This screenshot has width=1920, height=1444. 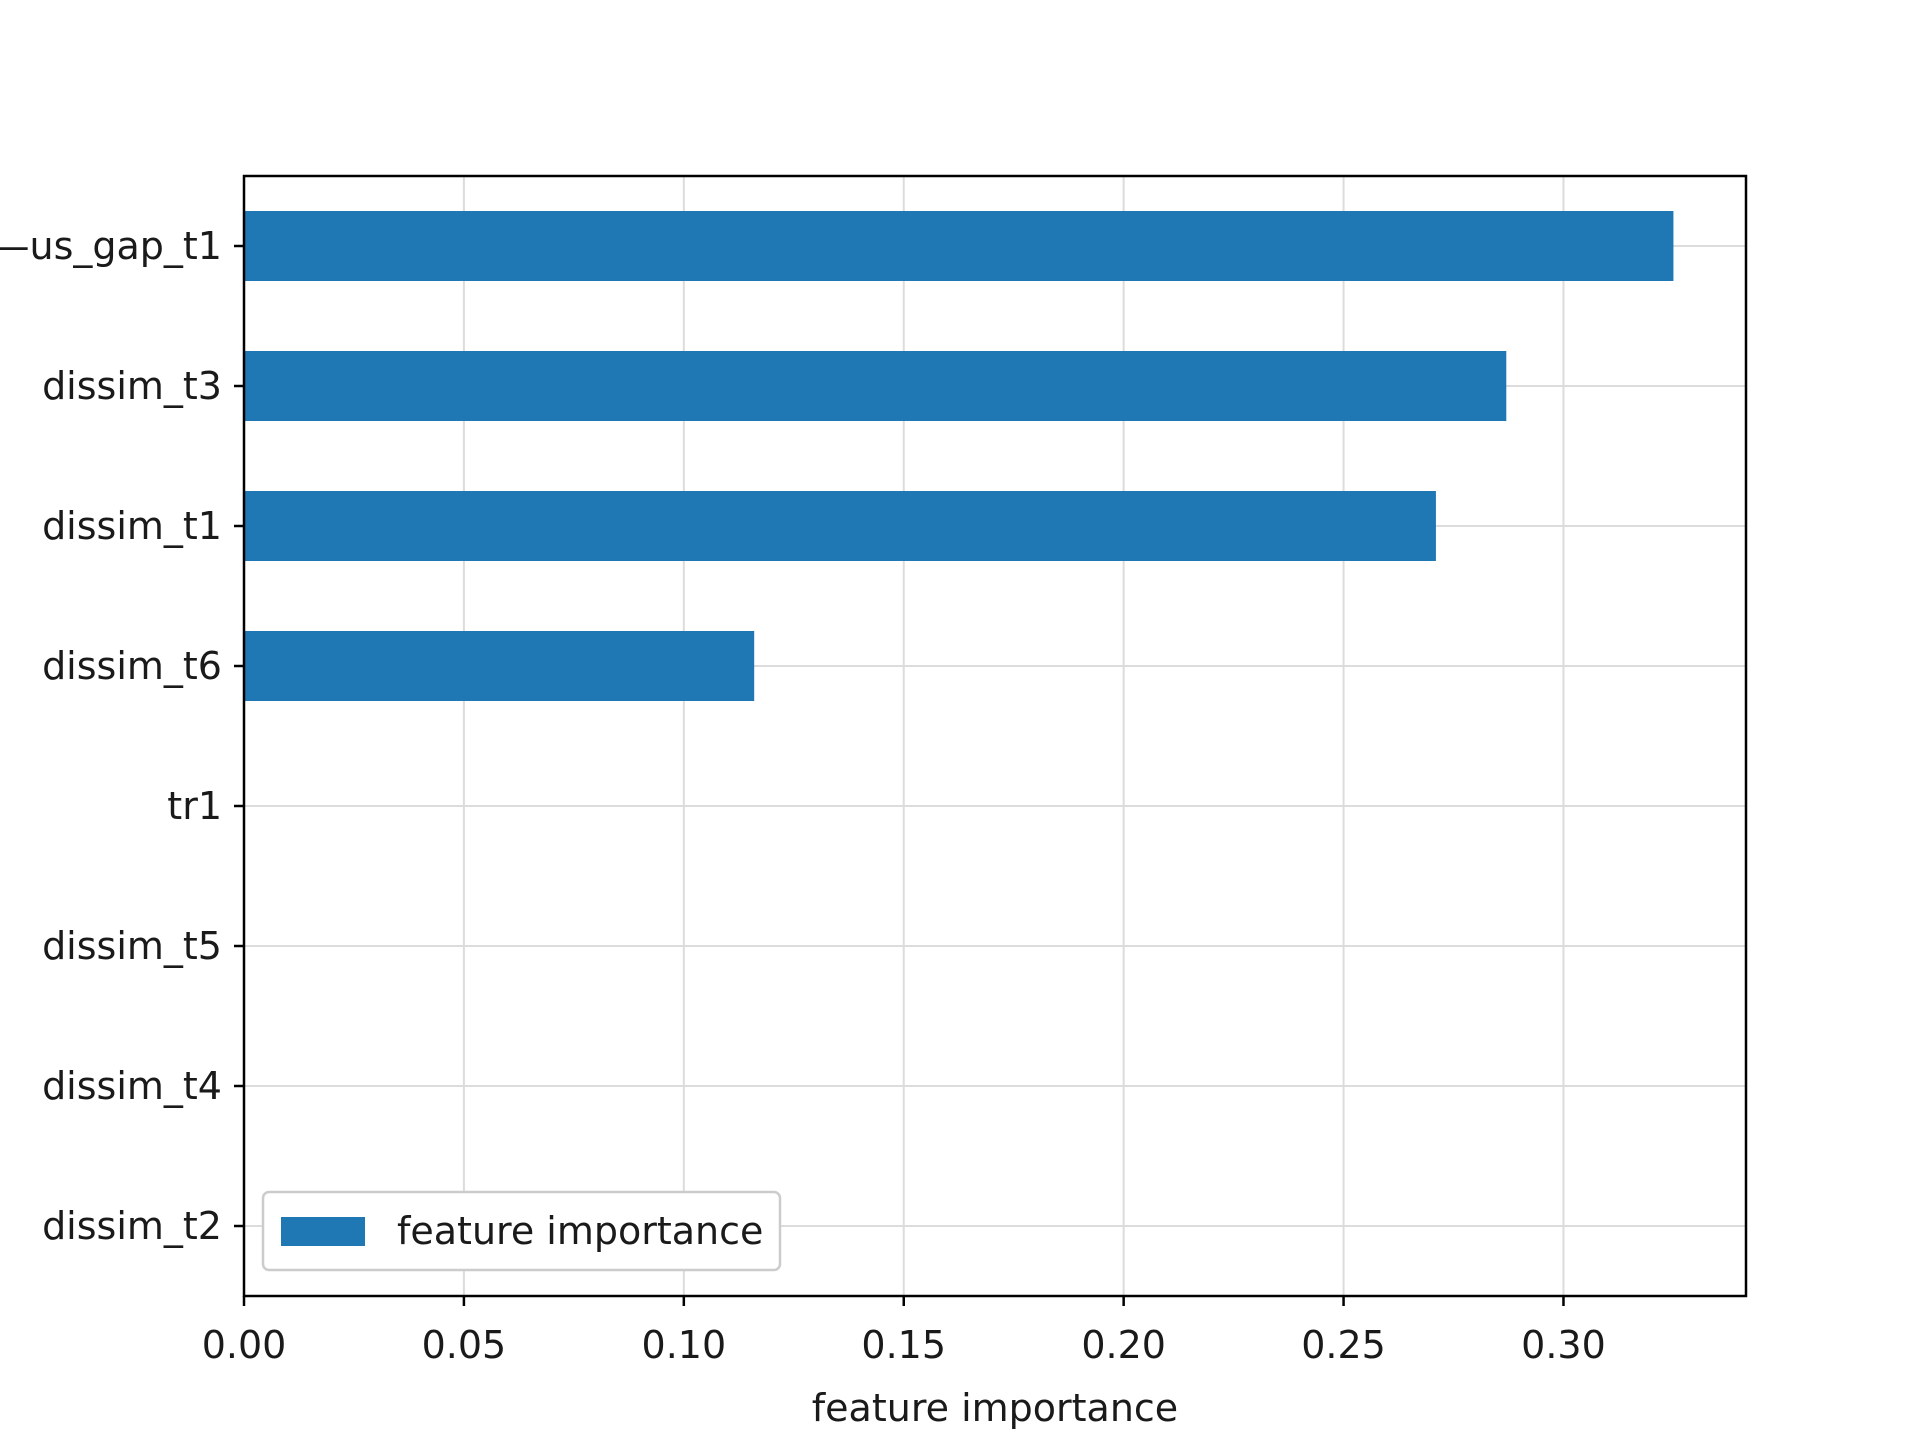 I want to click on legend: feature importance, so click(x=521, y=1231).